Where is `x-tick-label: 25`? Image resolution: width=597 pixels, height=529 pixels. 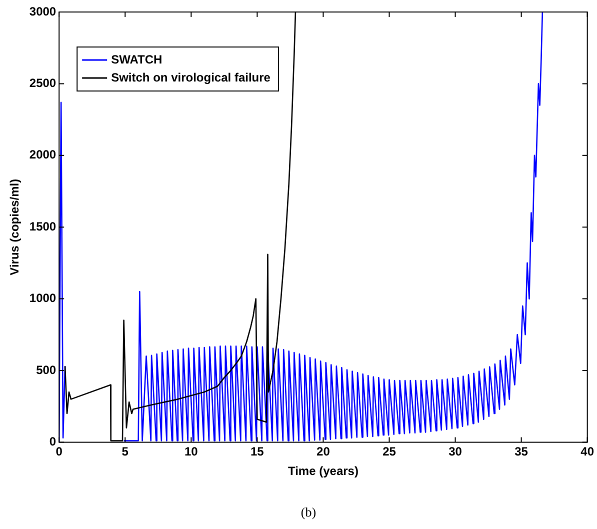 x-tick-label: 25 is located at coordinates (389, 451).